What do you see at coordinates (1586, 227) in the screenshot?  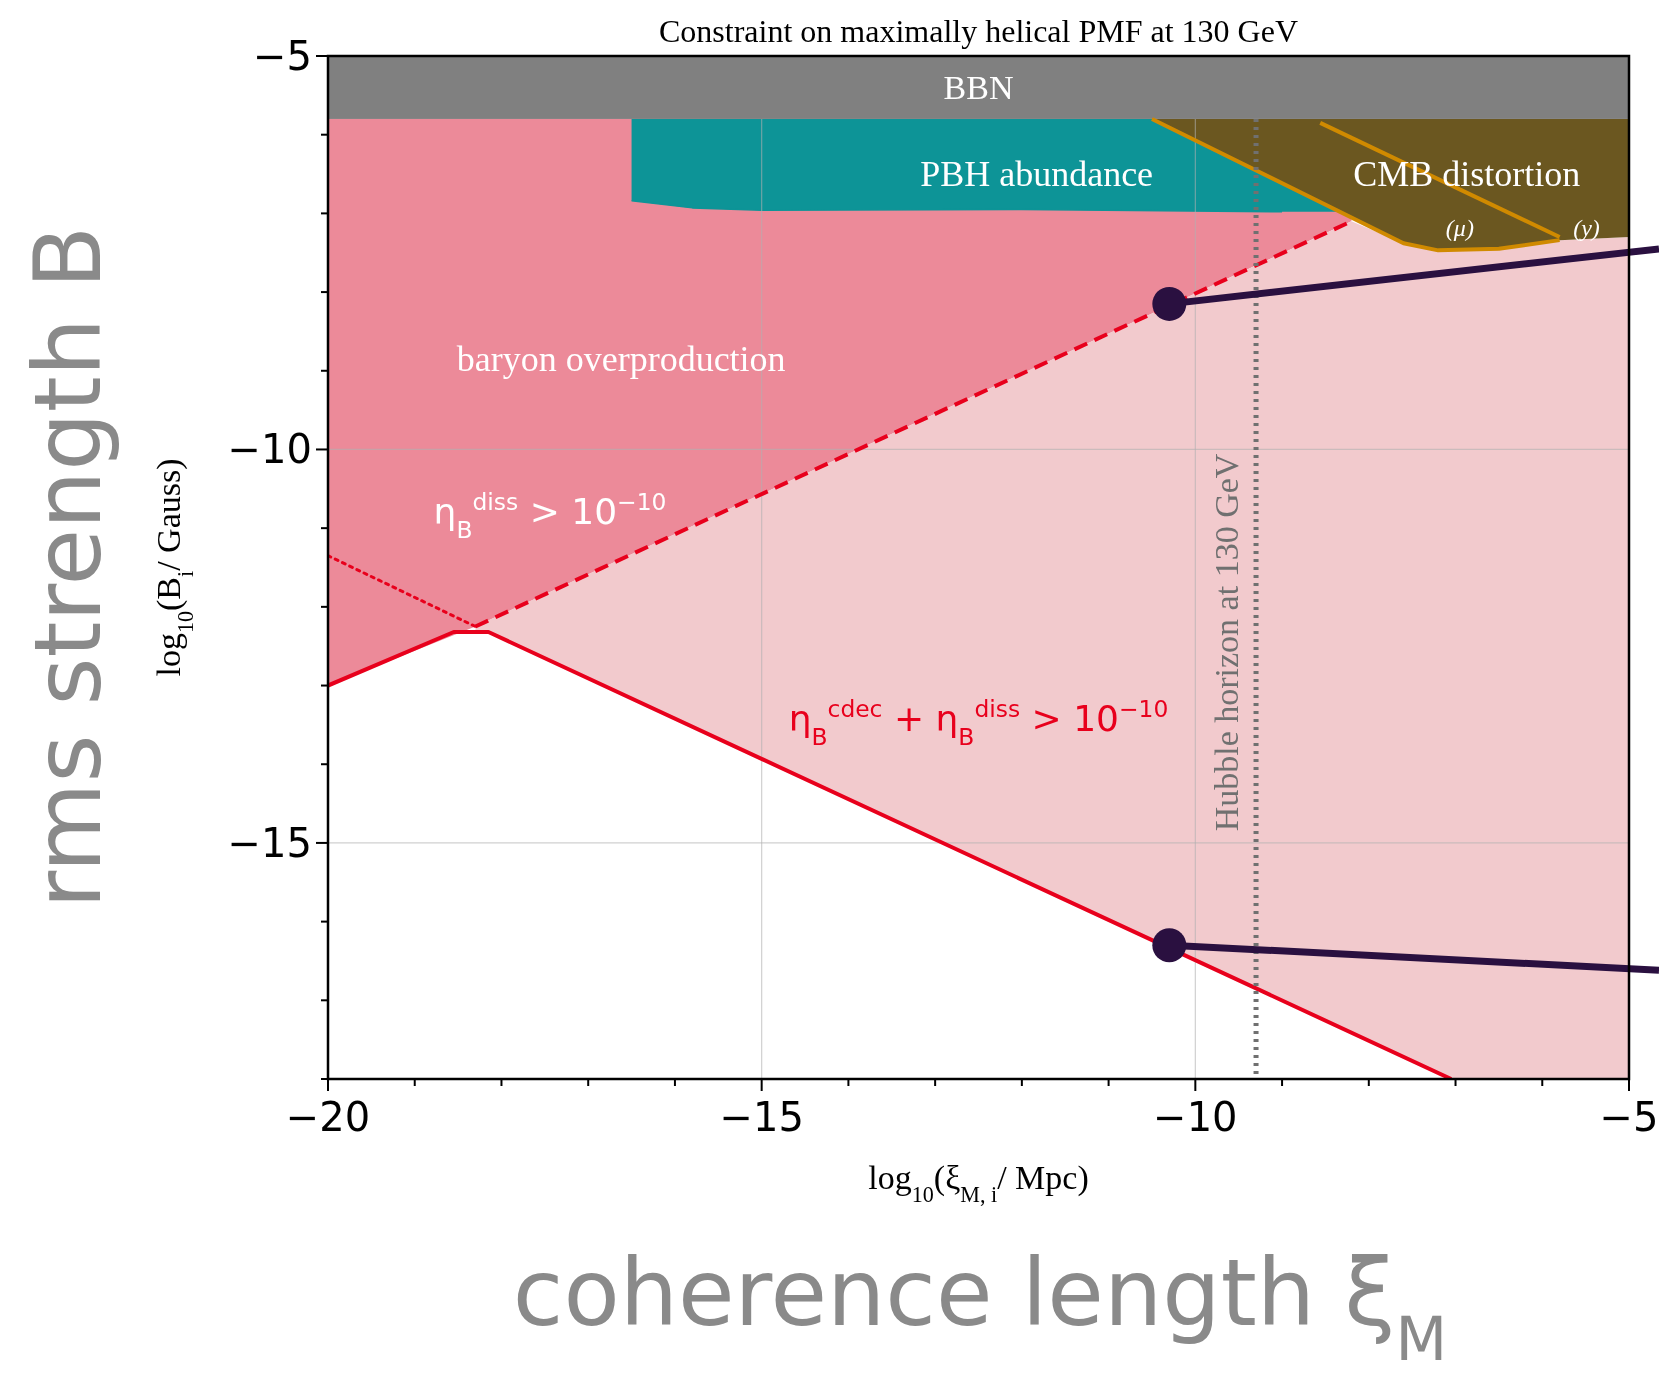 I see `annotation: (y)` at bounding box center [1586, 227].